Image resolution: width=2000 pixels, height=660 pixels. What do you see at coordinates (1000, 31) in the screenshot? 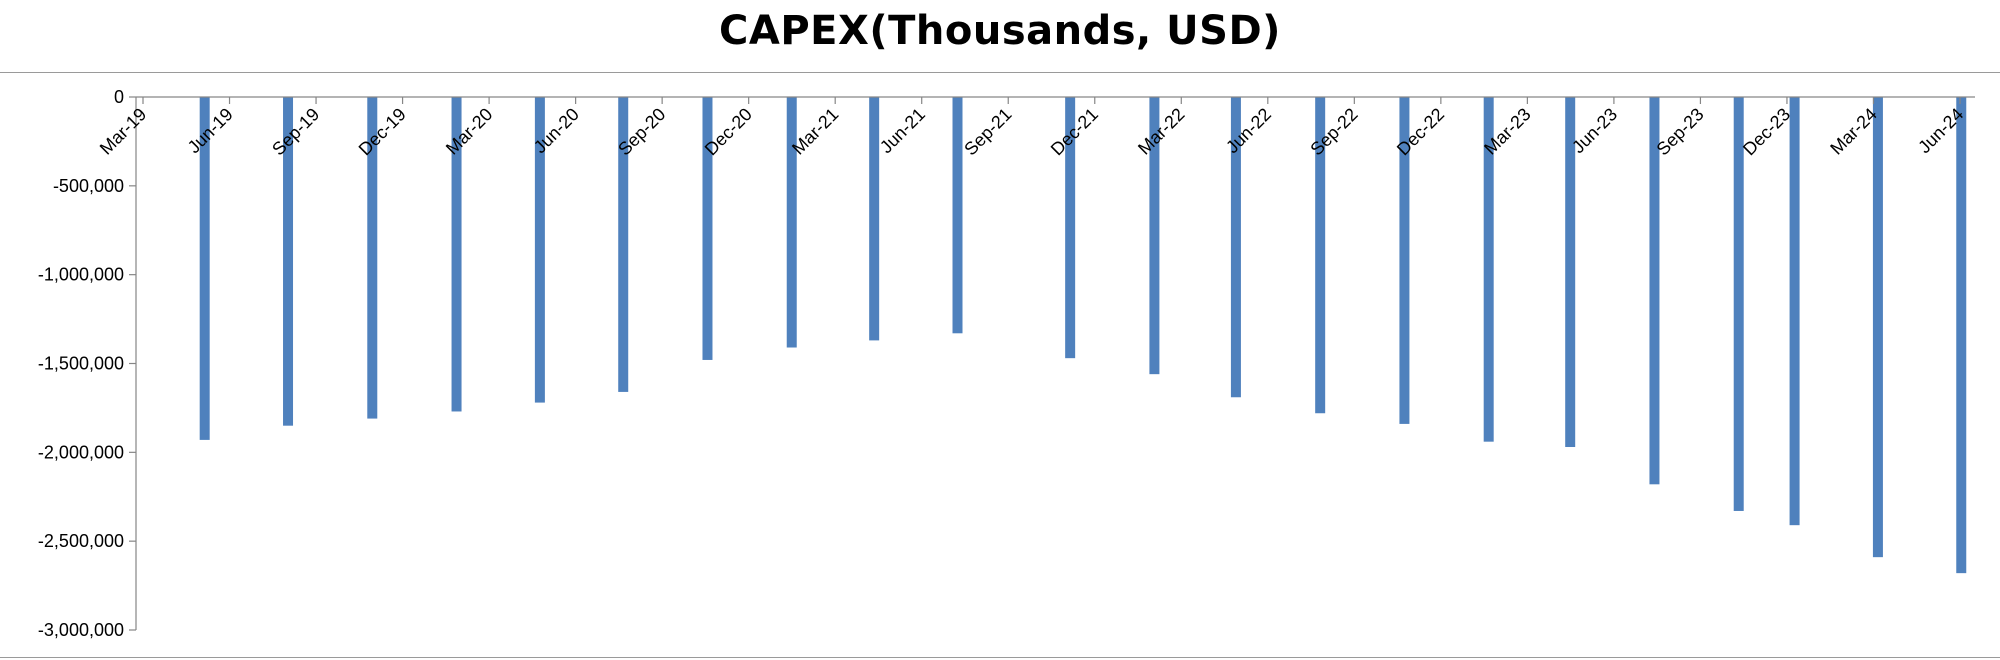
I see `chart-title: CAPEX(Thousands, USD)` at bounding box center [1000, 31].